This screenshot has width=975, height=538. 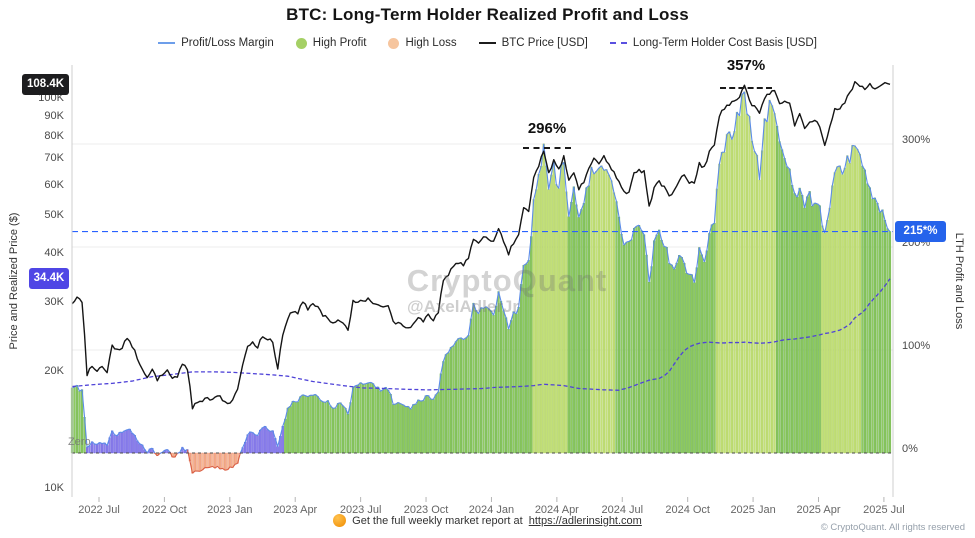 I want to click on left-axis-tick-label: 70K, so click(x=54, y=158).